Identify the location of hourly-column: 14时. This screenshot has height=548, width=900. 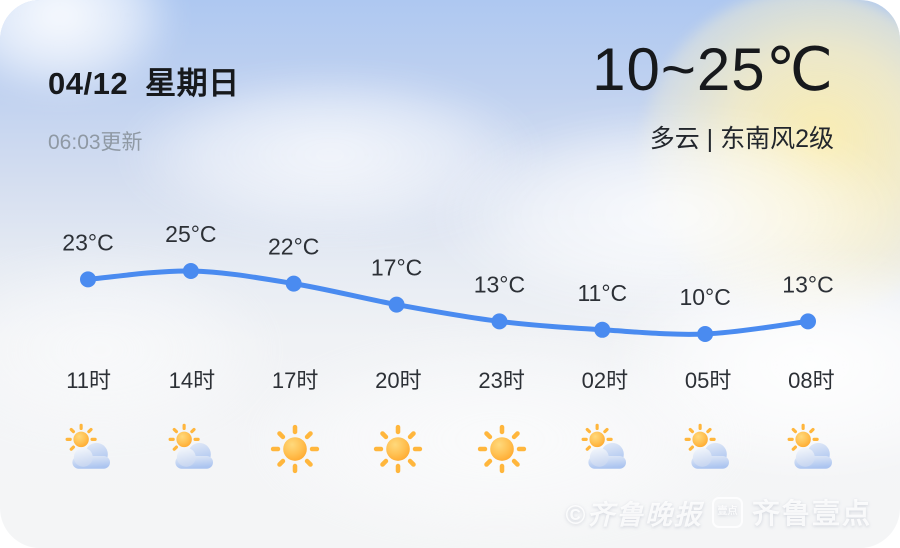
(191, 422).